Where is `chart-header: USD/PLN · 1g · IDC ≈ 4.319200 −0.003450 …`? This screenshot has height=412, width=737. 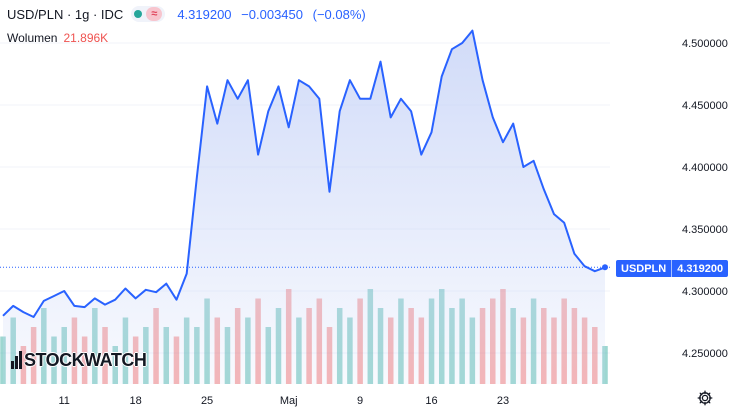
chart-header: USD/PLN · 1g · IDC ≈ 4.319200 −0.003450 … is located at coordinates (189, 14).